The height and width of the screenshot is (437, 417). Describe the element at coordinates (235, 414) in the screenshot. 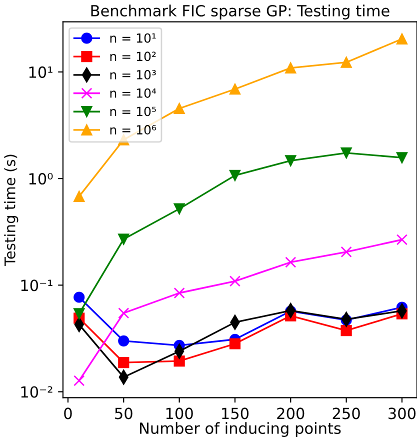

I see `x-tick-label: 150` at that location.